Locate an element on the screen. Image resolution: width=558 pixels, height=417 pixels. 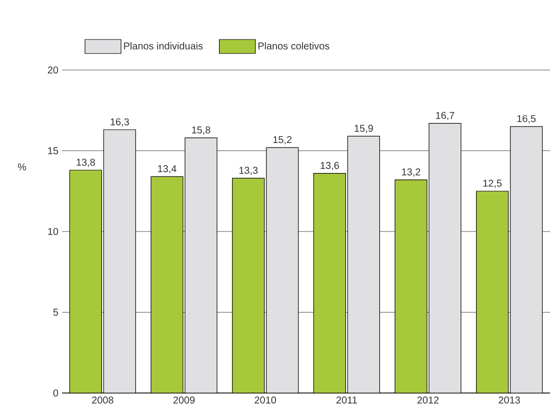
y-tick-label: 5 is located at coordinates (55, 312).